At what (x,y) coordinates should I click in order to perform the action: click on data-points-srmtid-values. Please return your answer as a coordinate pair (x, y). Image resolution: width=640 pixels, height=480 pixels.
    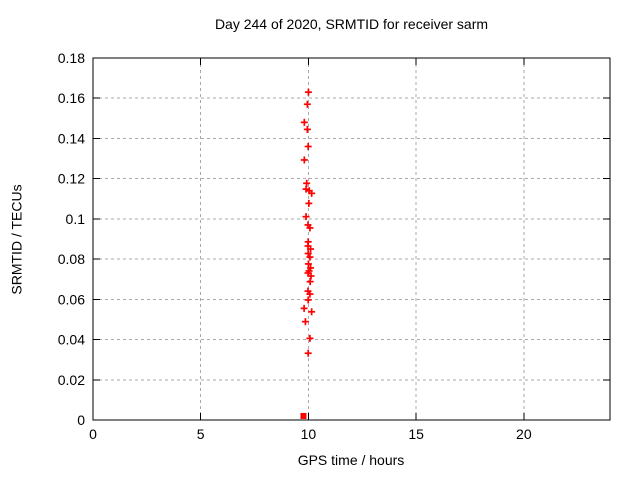
    Looking at the image, I should click on (308, 222).